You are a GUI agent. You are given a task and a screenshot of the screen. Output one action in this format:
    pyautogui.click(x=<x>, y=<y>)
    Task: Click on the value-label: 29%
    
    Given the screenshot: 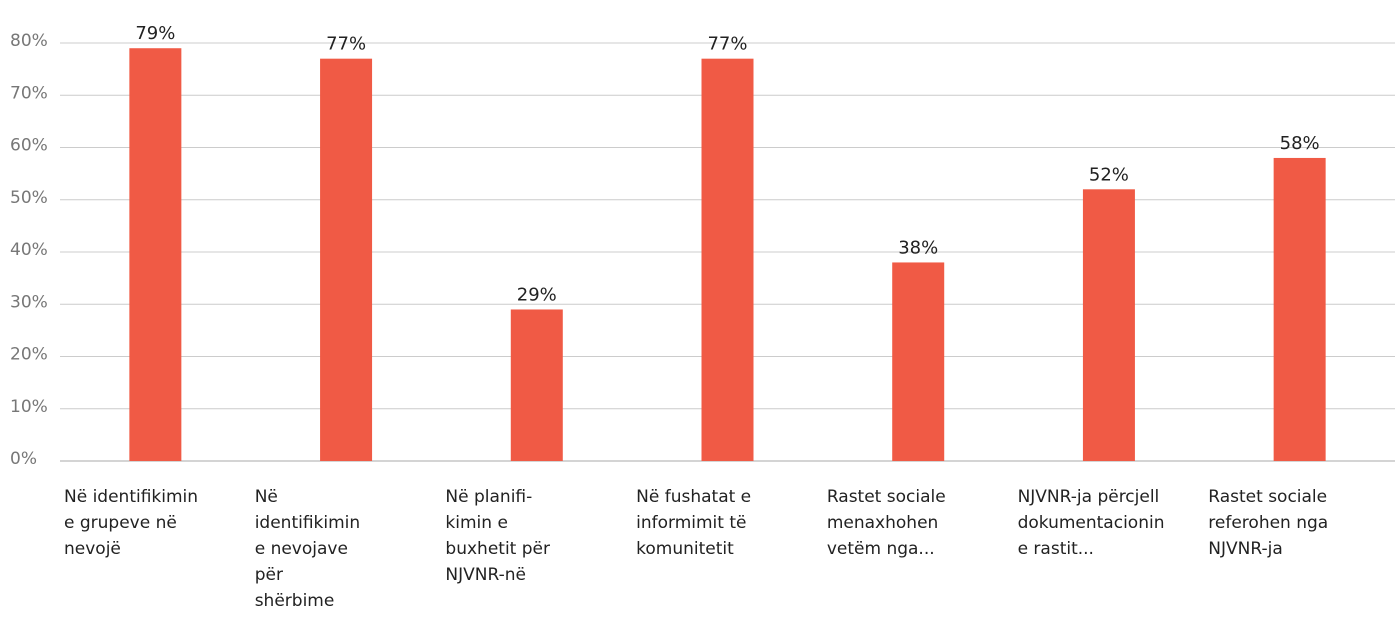 What is the action you would take?
    pyautogui.click(x=537, y=294)
    